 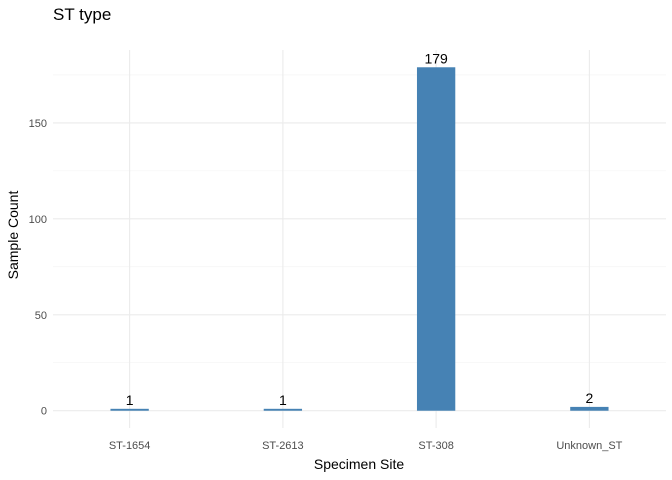 What do you see at coordinates (38, 124) in the screenshot?
I see `y-tick-label: 150` at bounding box center [38, 124].